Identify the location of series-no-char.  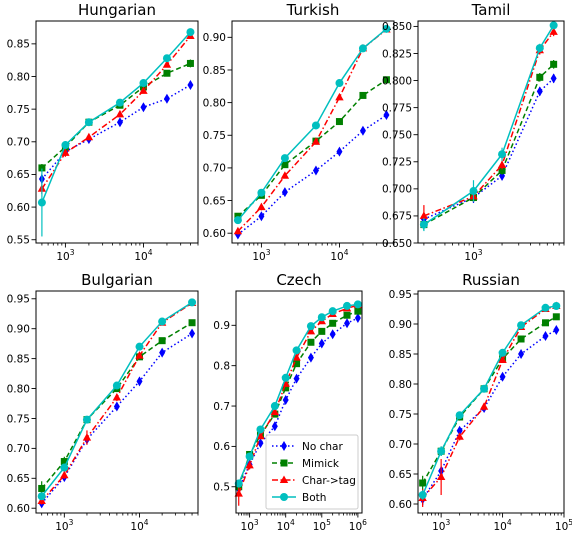
(488, 149).